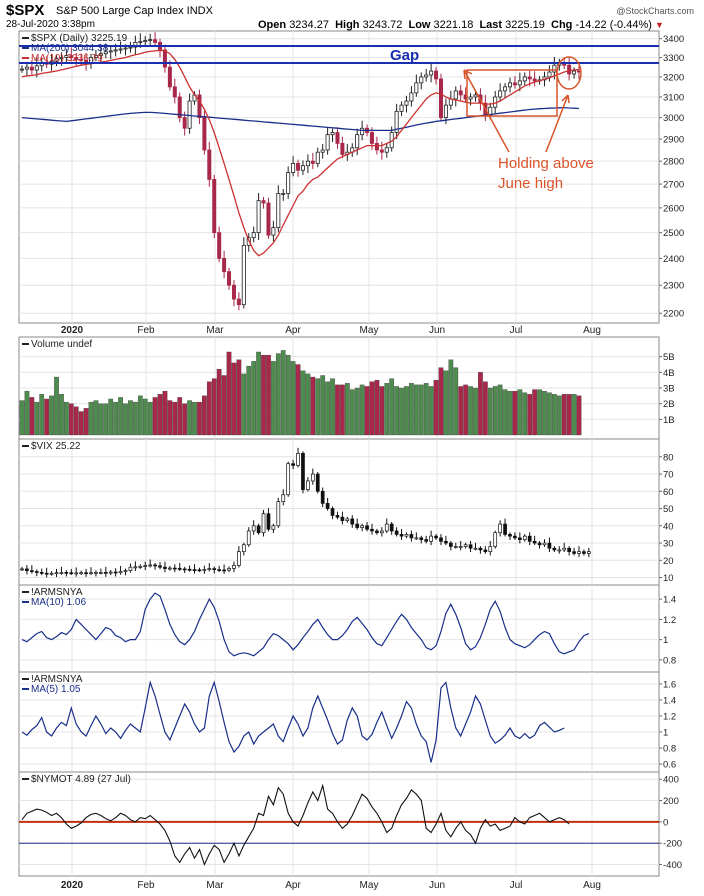 Image resolution: width=704 pixels, height=896 pixels. Describe the element at coordinates (491, 25) in the screenshot. I see `last-label: Last` at that location.